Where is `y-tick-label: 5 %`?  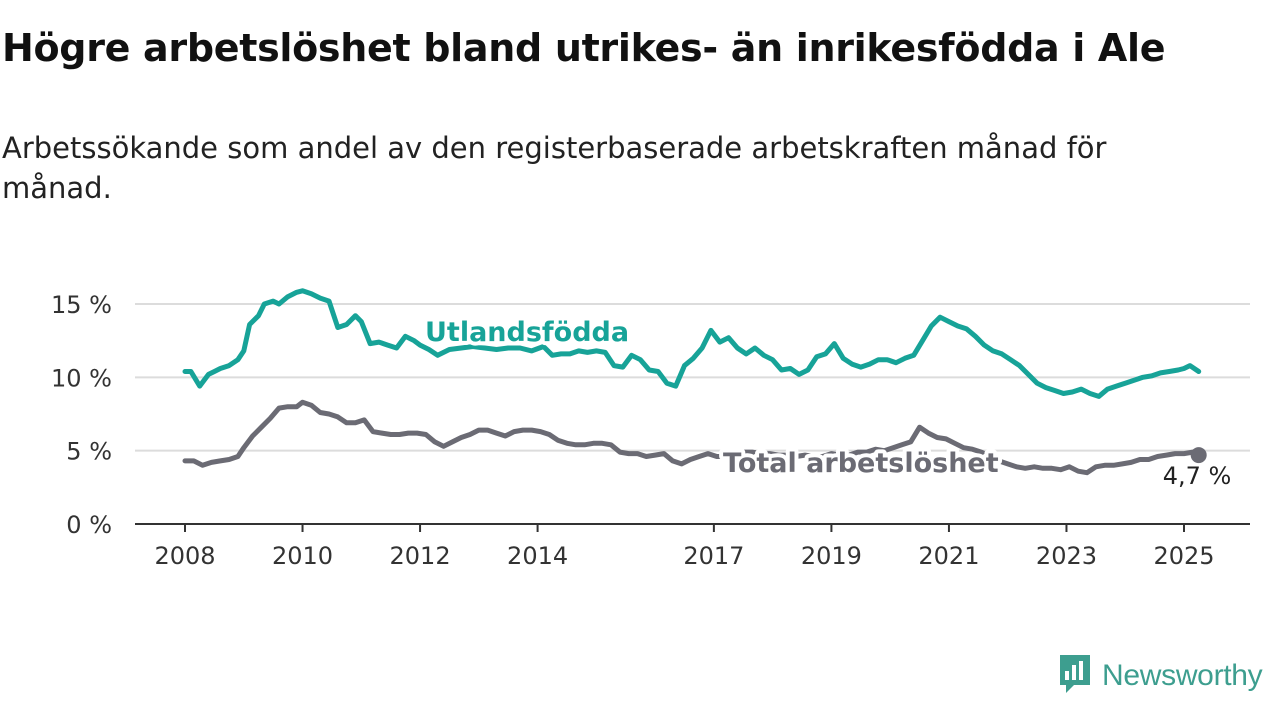 y-tick-label: 5 % is located at coordinates (89, 452).